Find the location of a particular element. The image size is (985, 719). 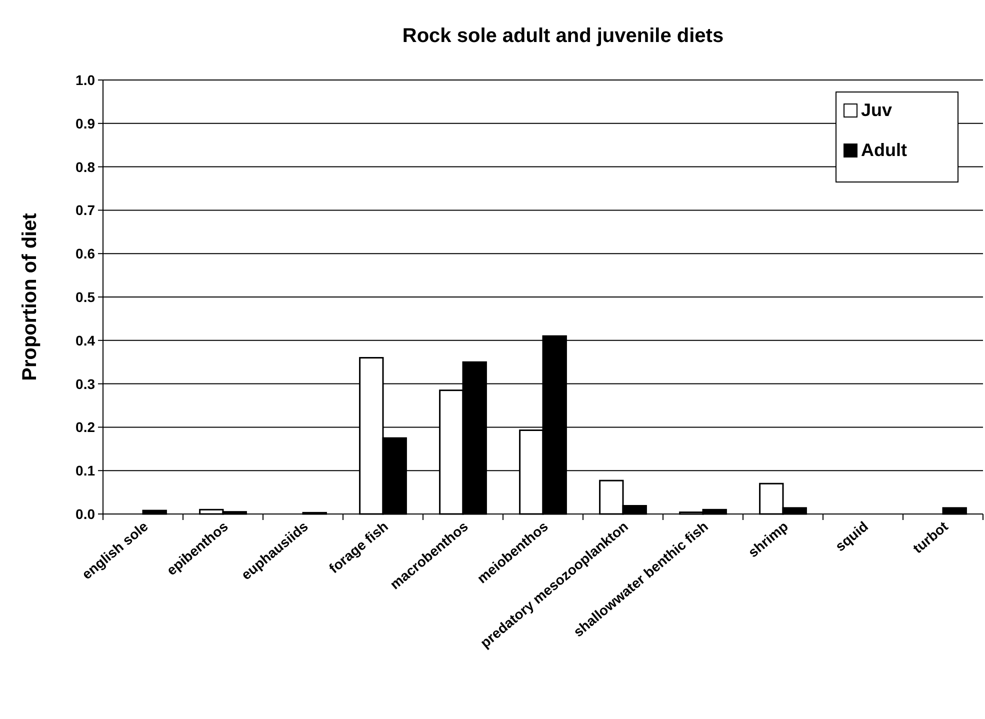

y-tick-label: 0.0 is located at coordinates (86, 514).